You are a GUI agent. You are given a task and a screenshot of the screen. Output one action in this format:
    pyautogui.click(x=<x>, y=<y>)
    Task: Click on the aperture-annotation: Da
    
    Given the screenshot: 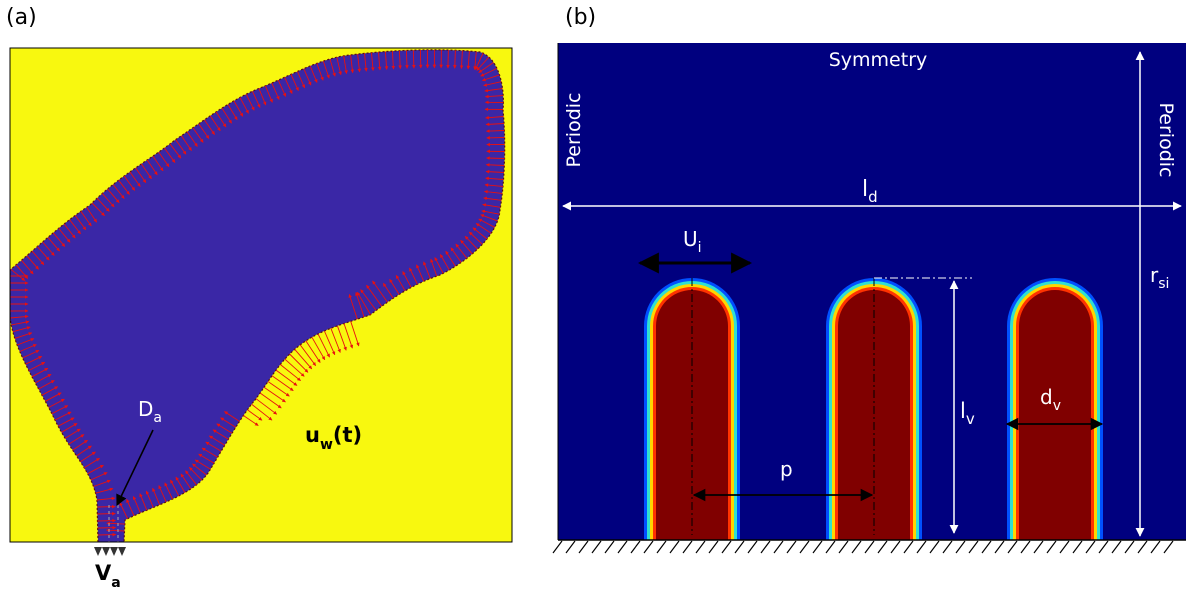 What is the action you would take?
    pyautogui.click(x=139, y=452)
    